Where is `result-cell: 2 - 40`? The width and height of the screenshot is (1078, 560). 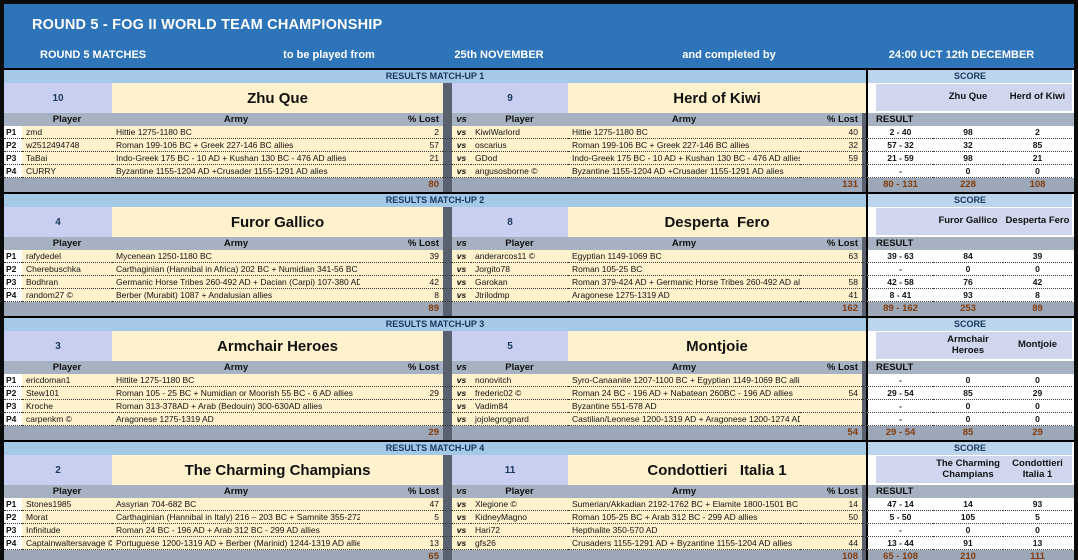 result-cell: 2 - 40 is located at coordinates (899, 132).